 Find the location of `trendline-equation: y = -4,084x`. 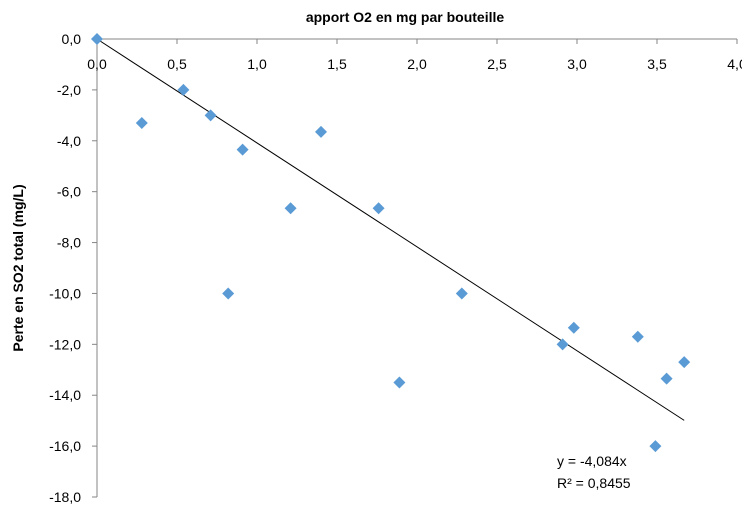

trendline-equation: y = -4,084x is located at coordinates (592, 461).